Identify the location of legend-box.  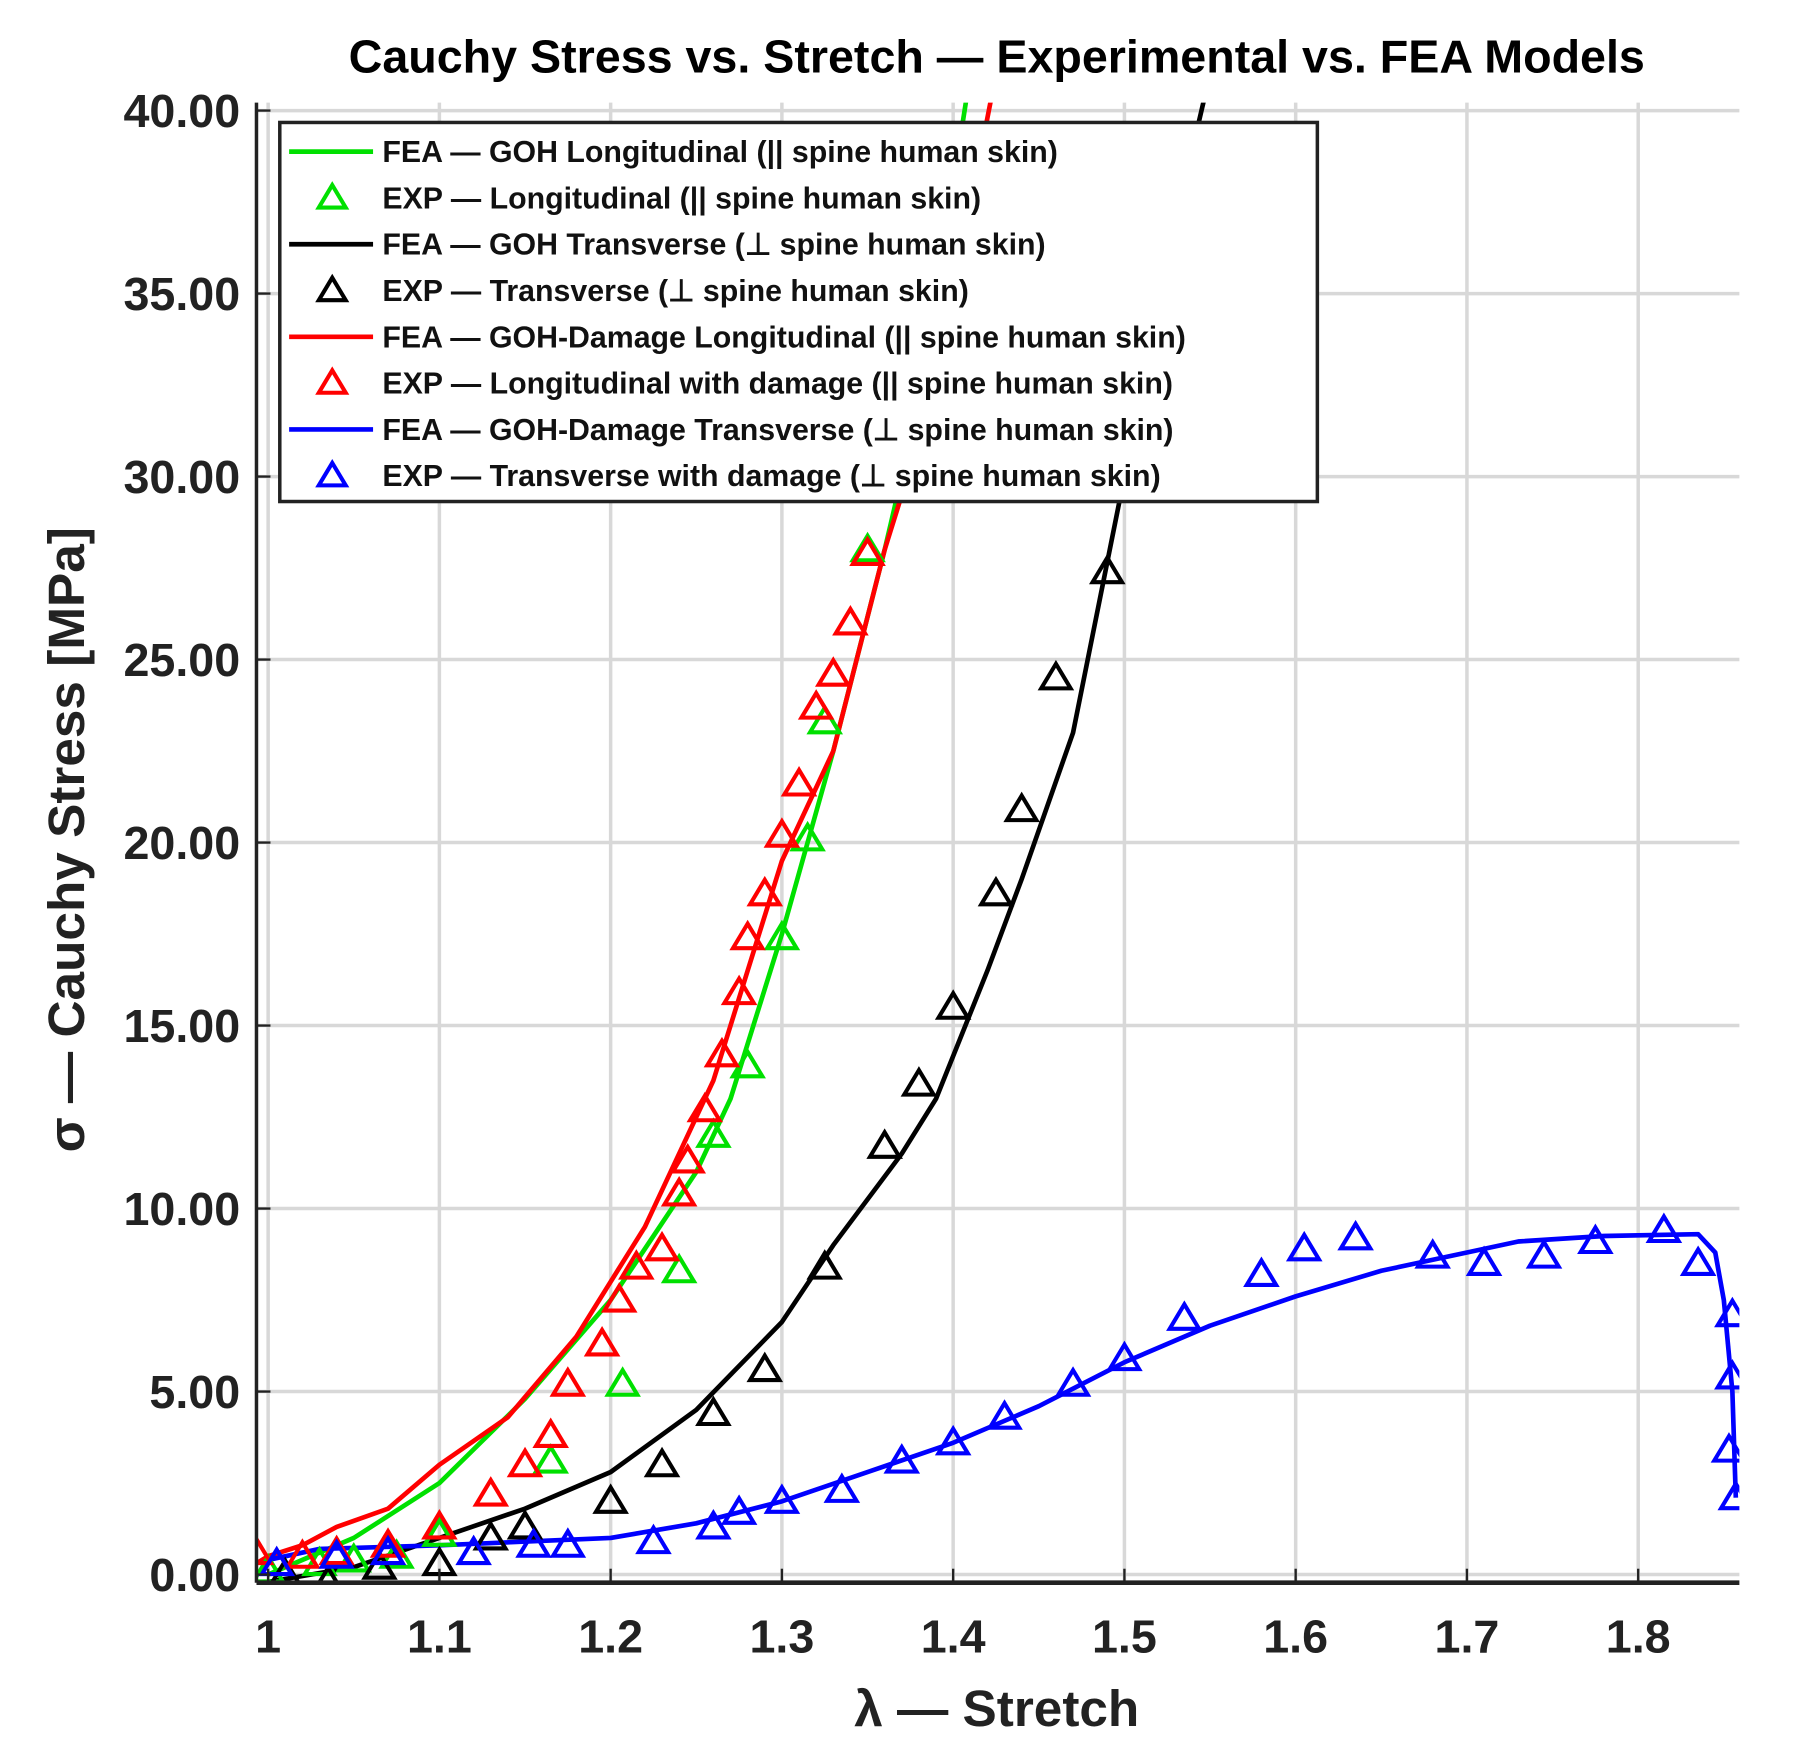
(799, 312).